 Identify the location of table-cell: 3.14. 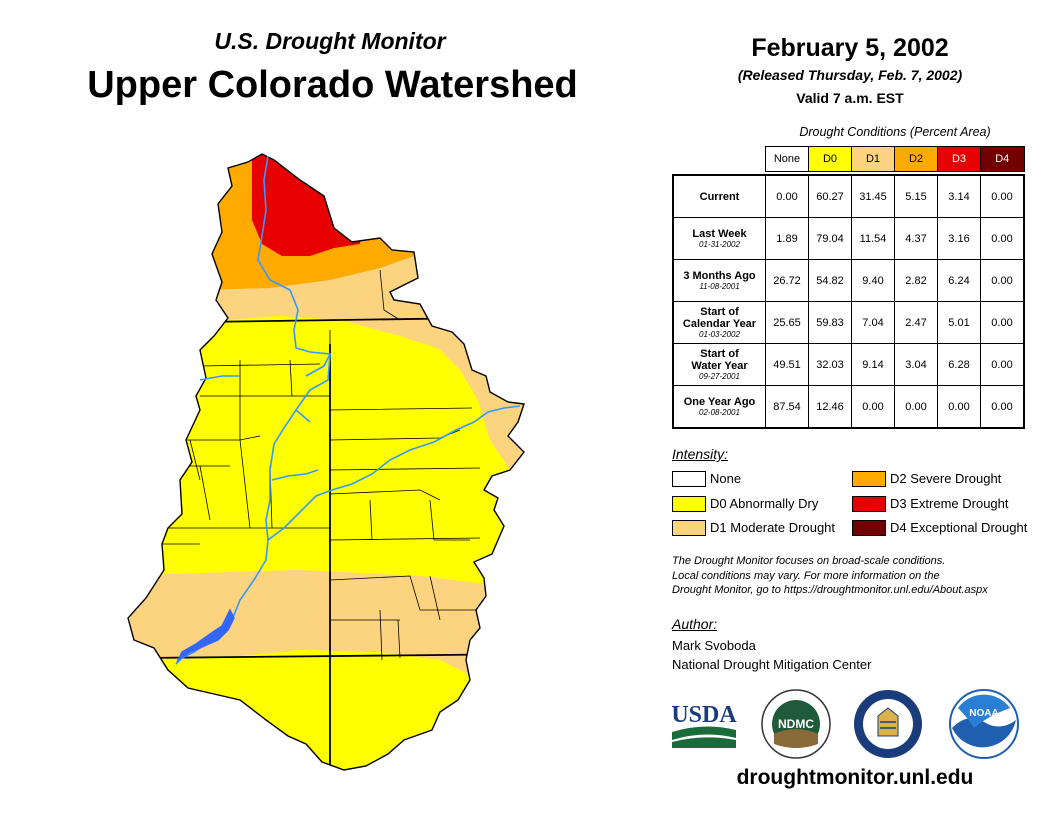
(959, 196).